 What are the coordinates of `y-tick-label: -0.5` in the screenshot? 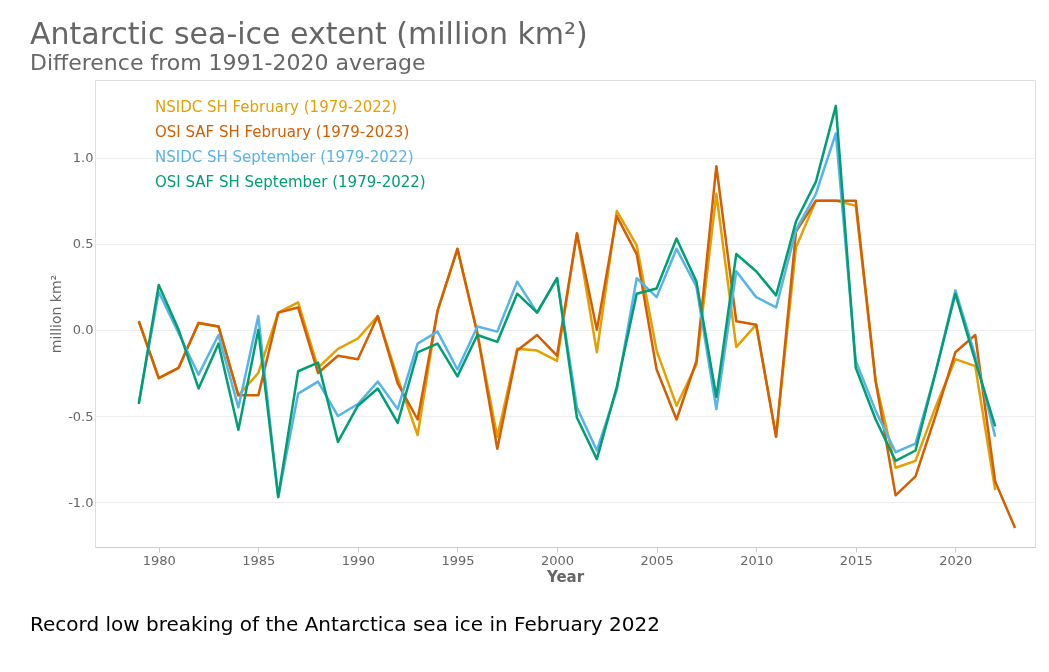 It's located at (81, 416).